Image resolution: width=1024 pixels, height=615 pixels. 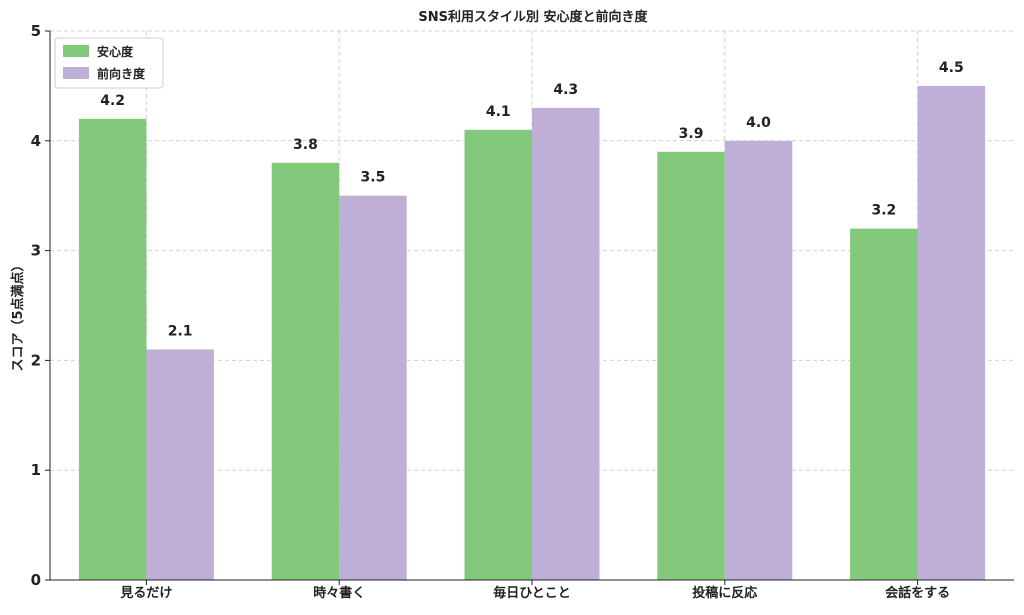 I want to click on y-tick-label: 3, so click(x=36, y=251).